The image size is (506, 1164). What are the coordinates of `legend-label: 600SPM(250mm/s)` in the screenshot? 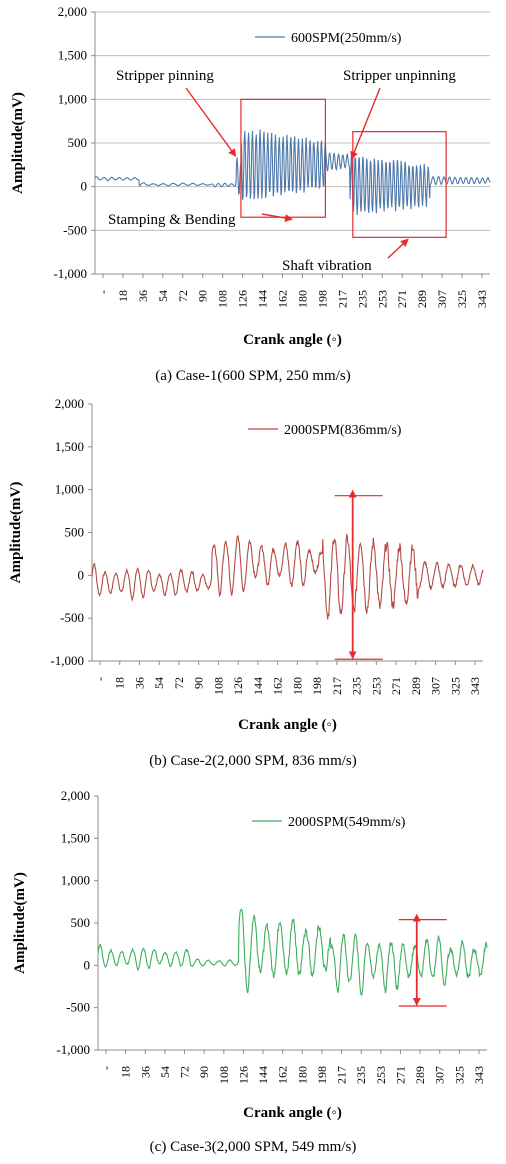 It's located at (346, 38).